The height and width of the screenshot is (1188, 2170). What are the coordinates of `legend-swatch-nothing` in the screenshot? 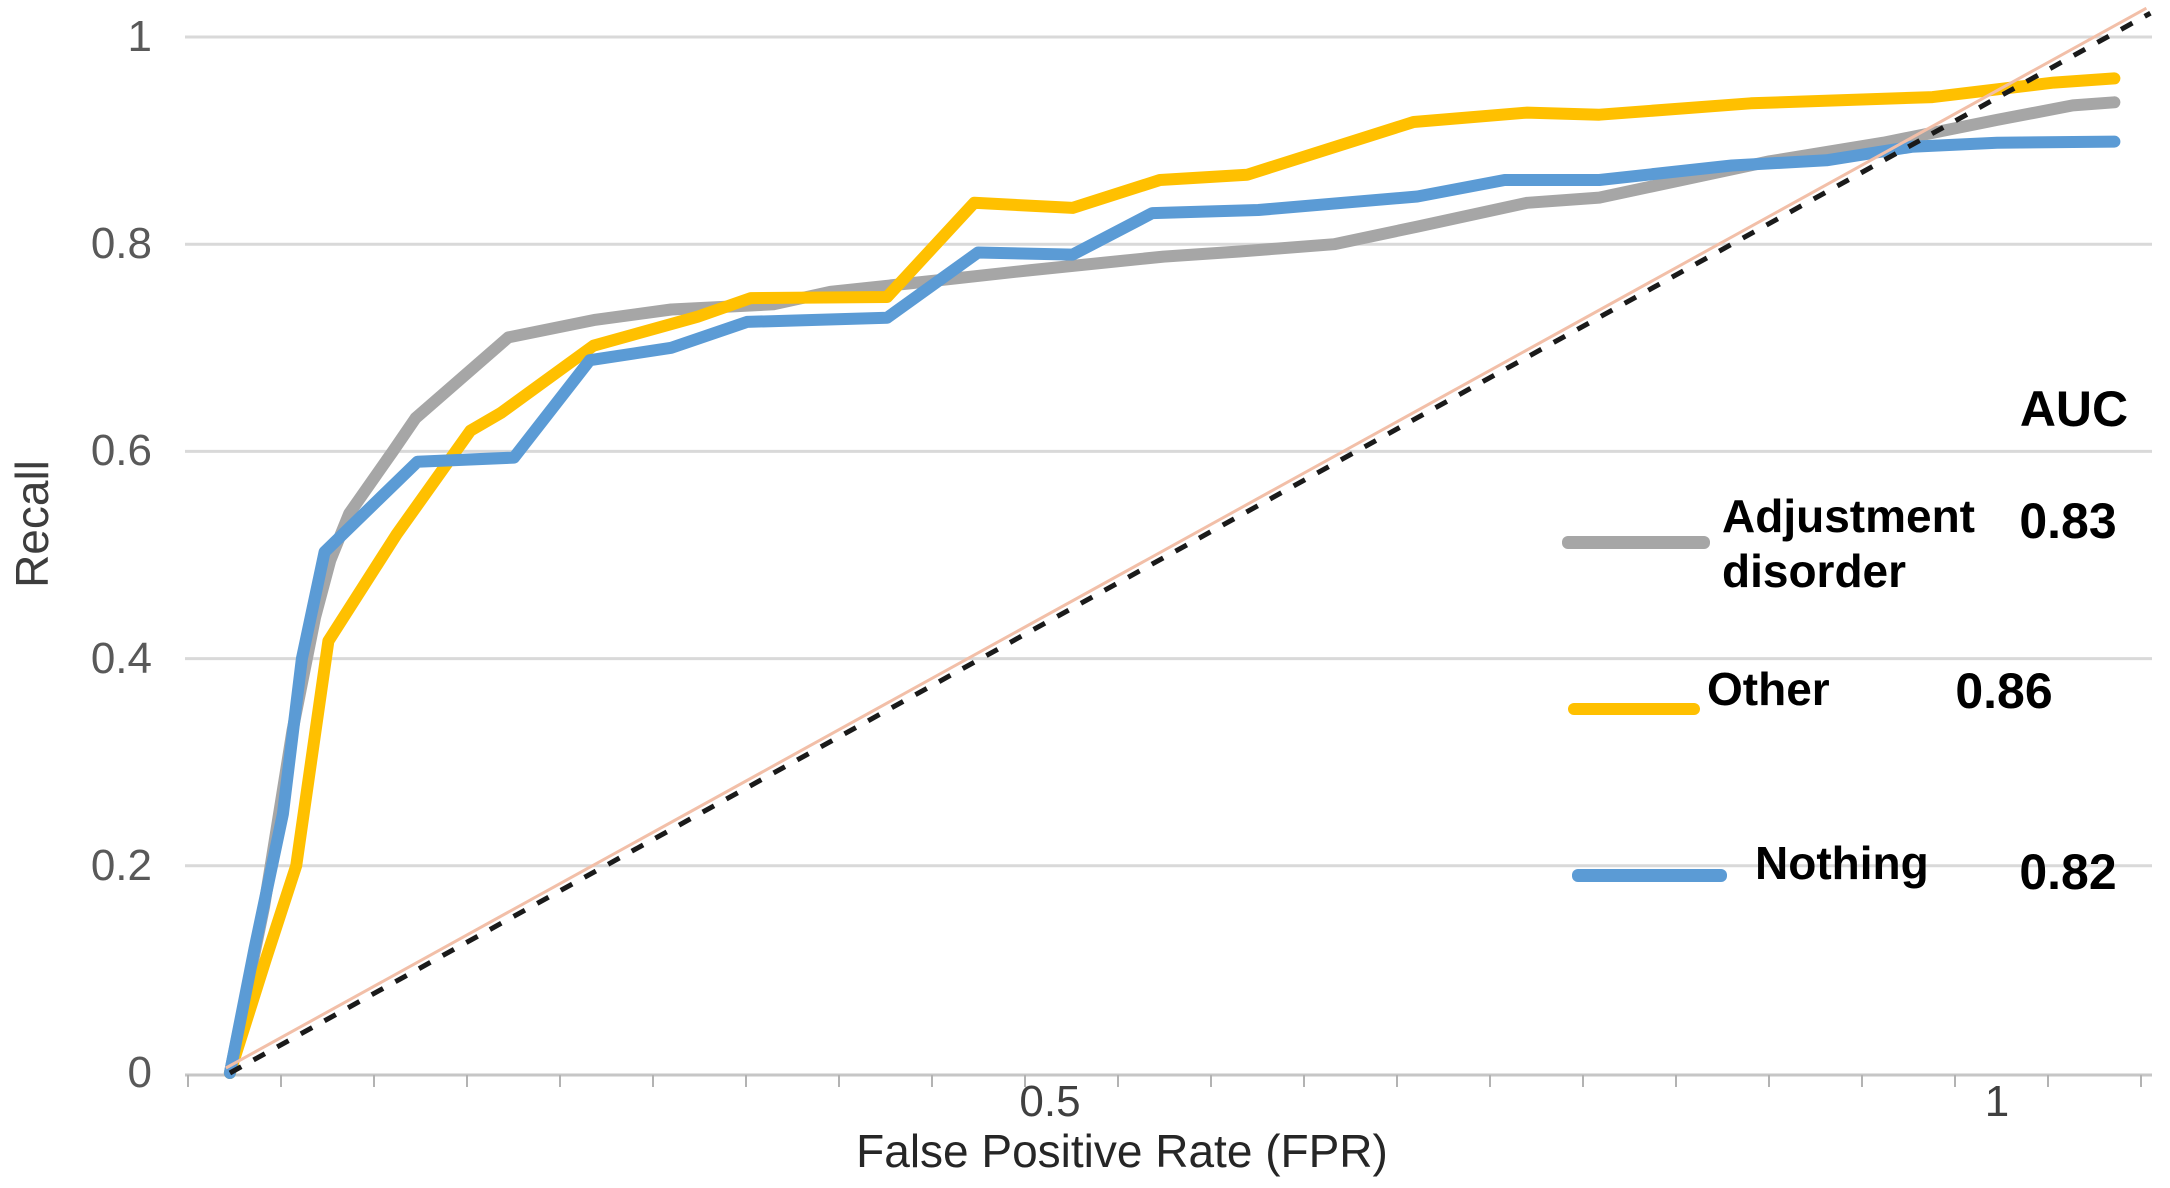 It's located at (1649, 875).